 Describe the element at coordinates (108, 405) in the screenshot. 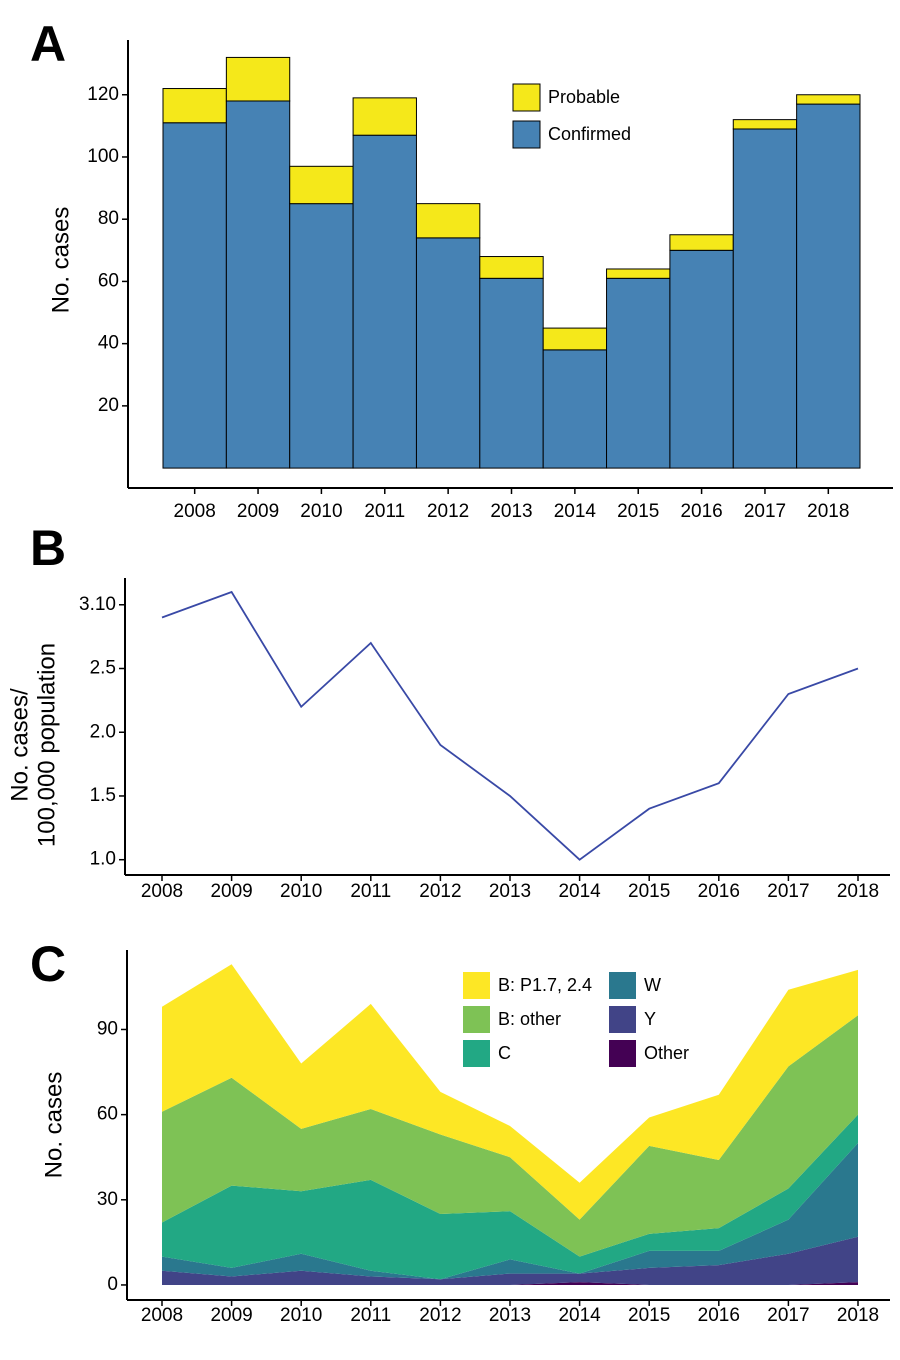

I see `y-tick-label: 20` at that location.